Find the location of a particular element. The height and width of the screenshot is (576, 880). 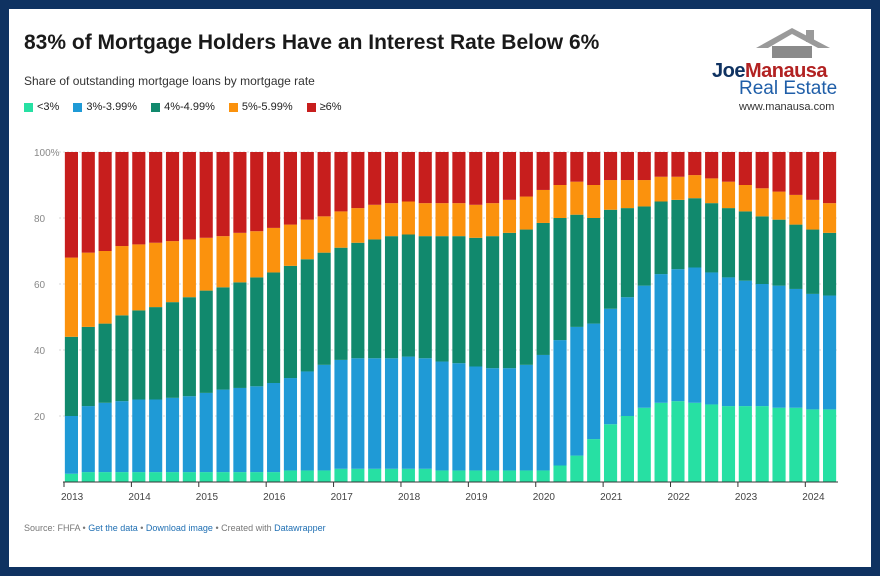

logo-name-first: Joe is located at coordinates (728, 71).